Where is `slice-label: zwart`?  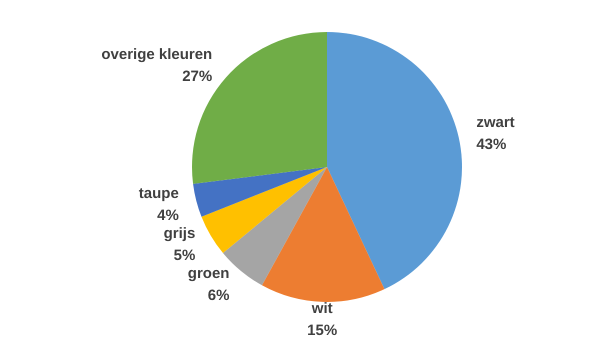 slice-label: zwart is located at coordinates (495, 122).